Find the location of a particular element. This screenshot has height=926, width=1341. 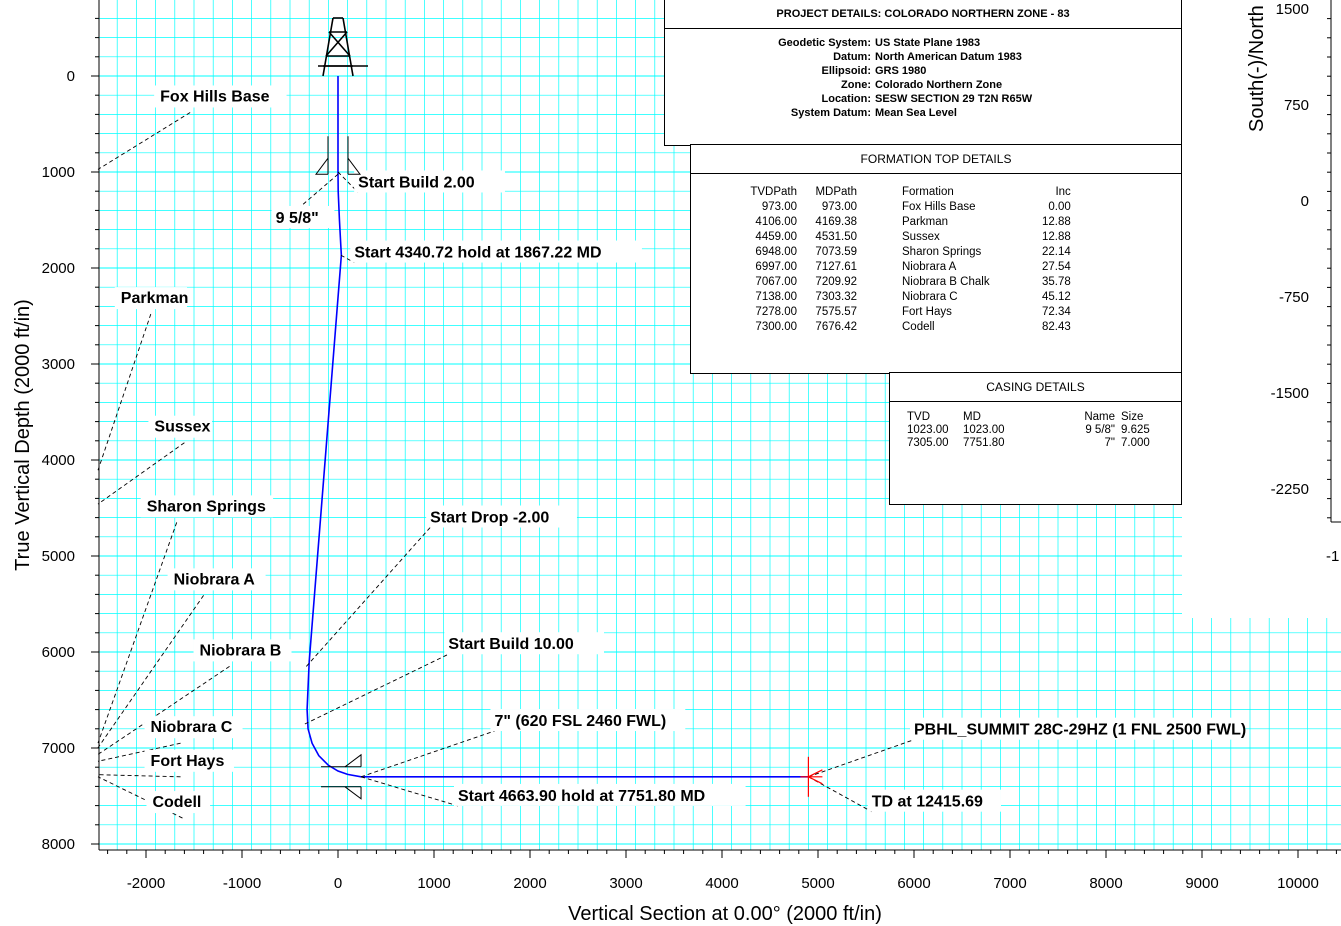

x-tick-label: -2000 is located at coordinates (146, 883).